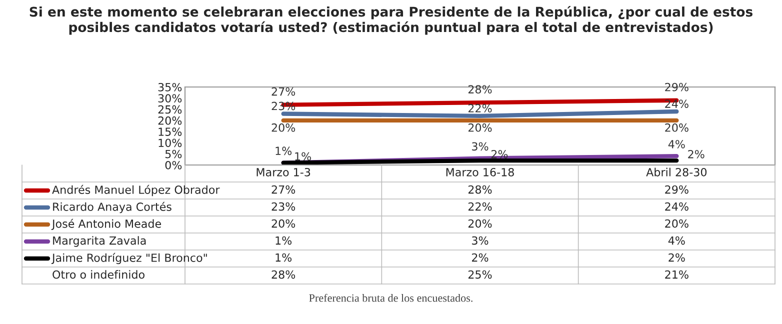 The height and width of the screenshot is (324, 782). Describe the element at coordinates (170, 132) in the screenshot. I see `y-tick-label: 15%` at that location.